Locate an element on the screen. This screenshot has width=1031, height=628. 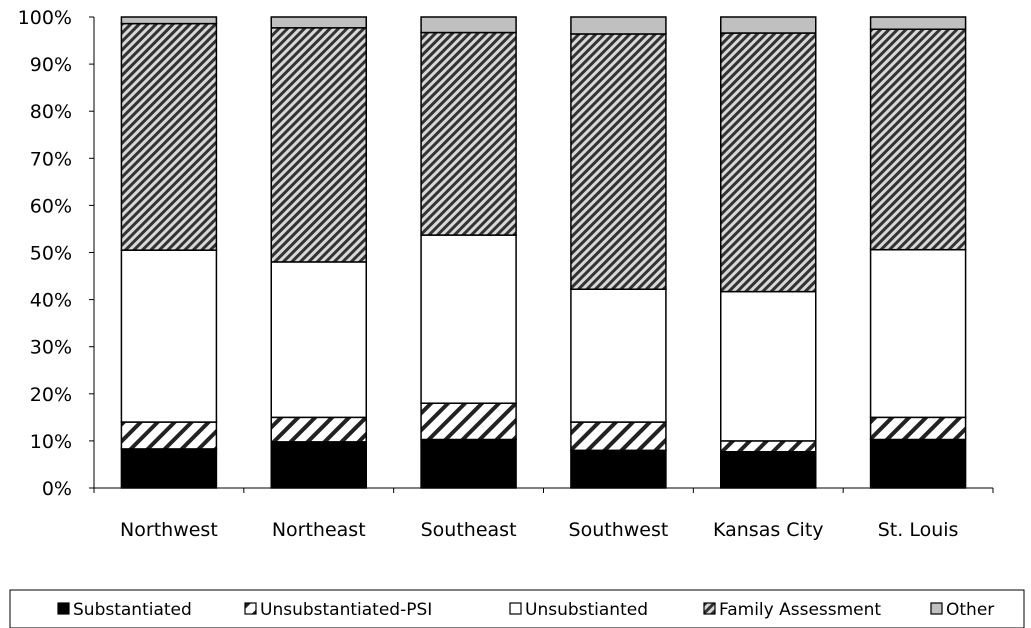
bar-segment-other-southwest is located at coordinates (618, 25).